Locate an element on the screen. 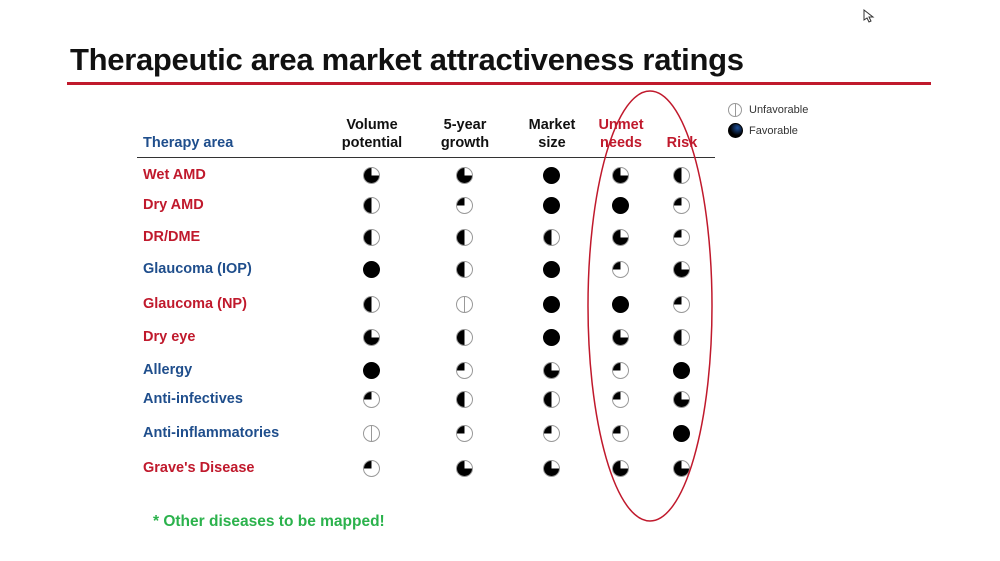 Image resolution: width=1000 pixels, height=561 pixels. column-header-line1: Risk is located at coordinates (682, 143).